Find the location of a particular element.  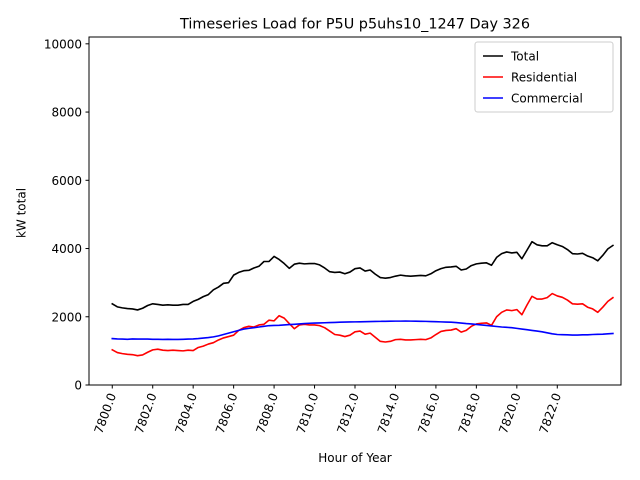

y-axis-ticks: 0 2000 4000 6000 8000 10000 is located at coordinates (66, 215).